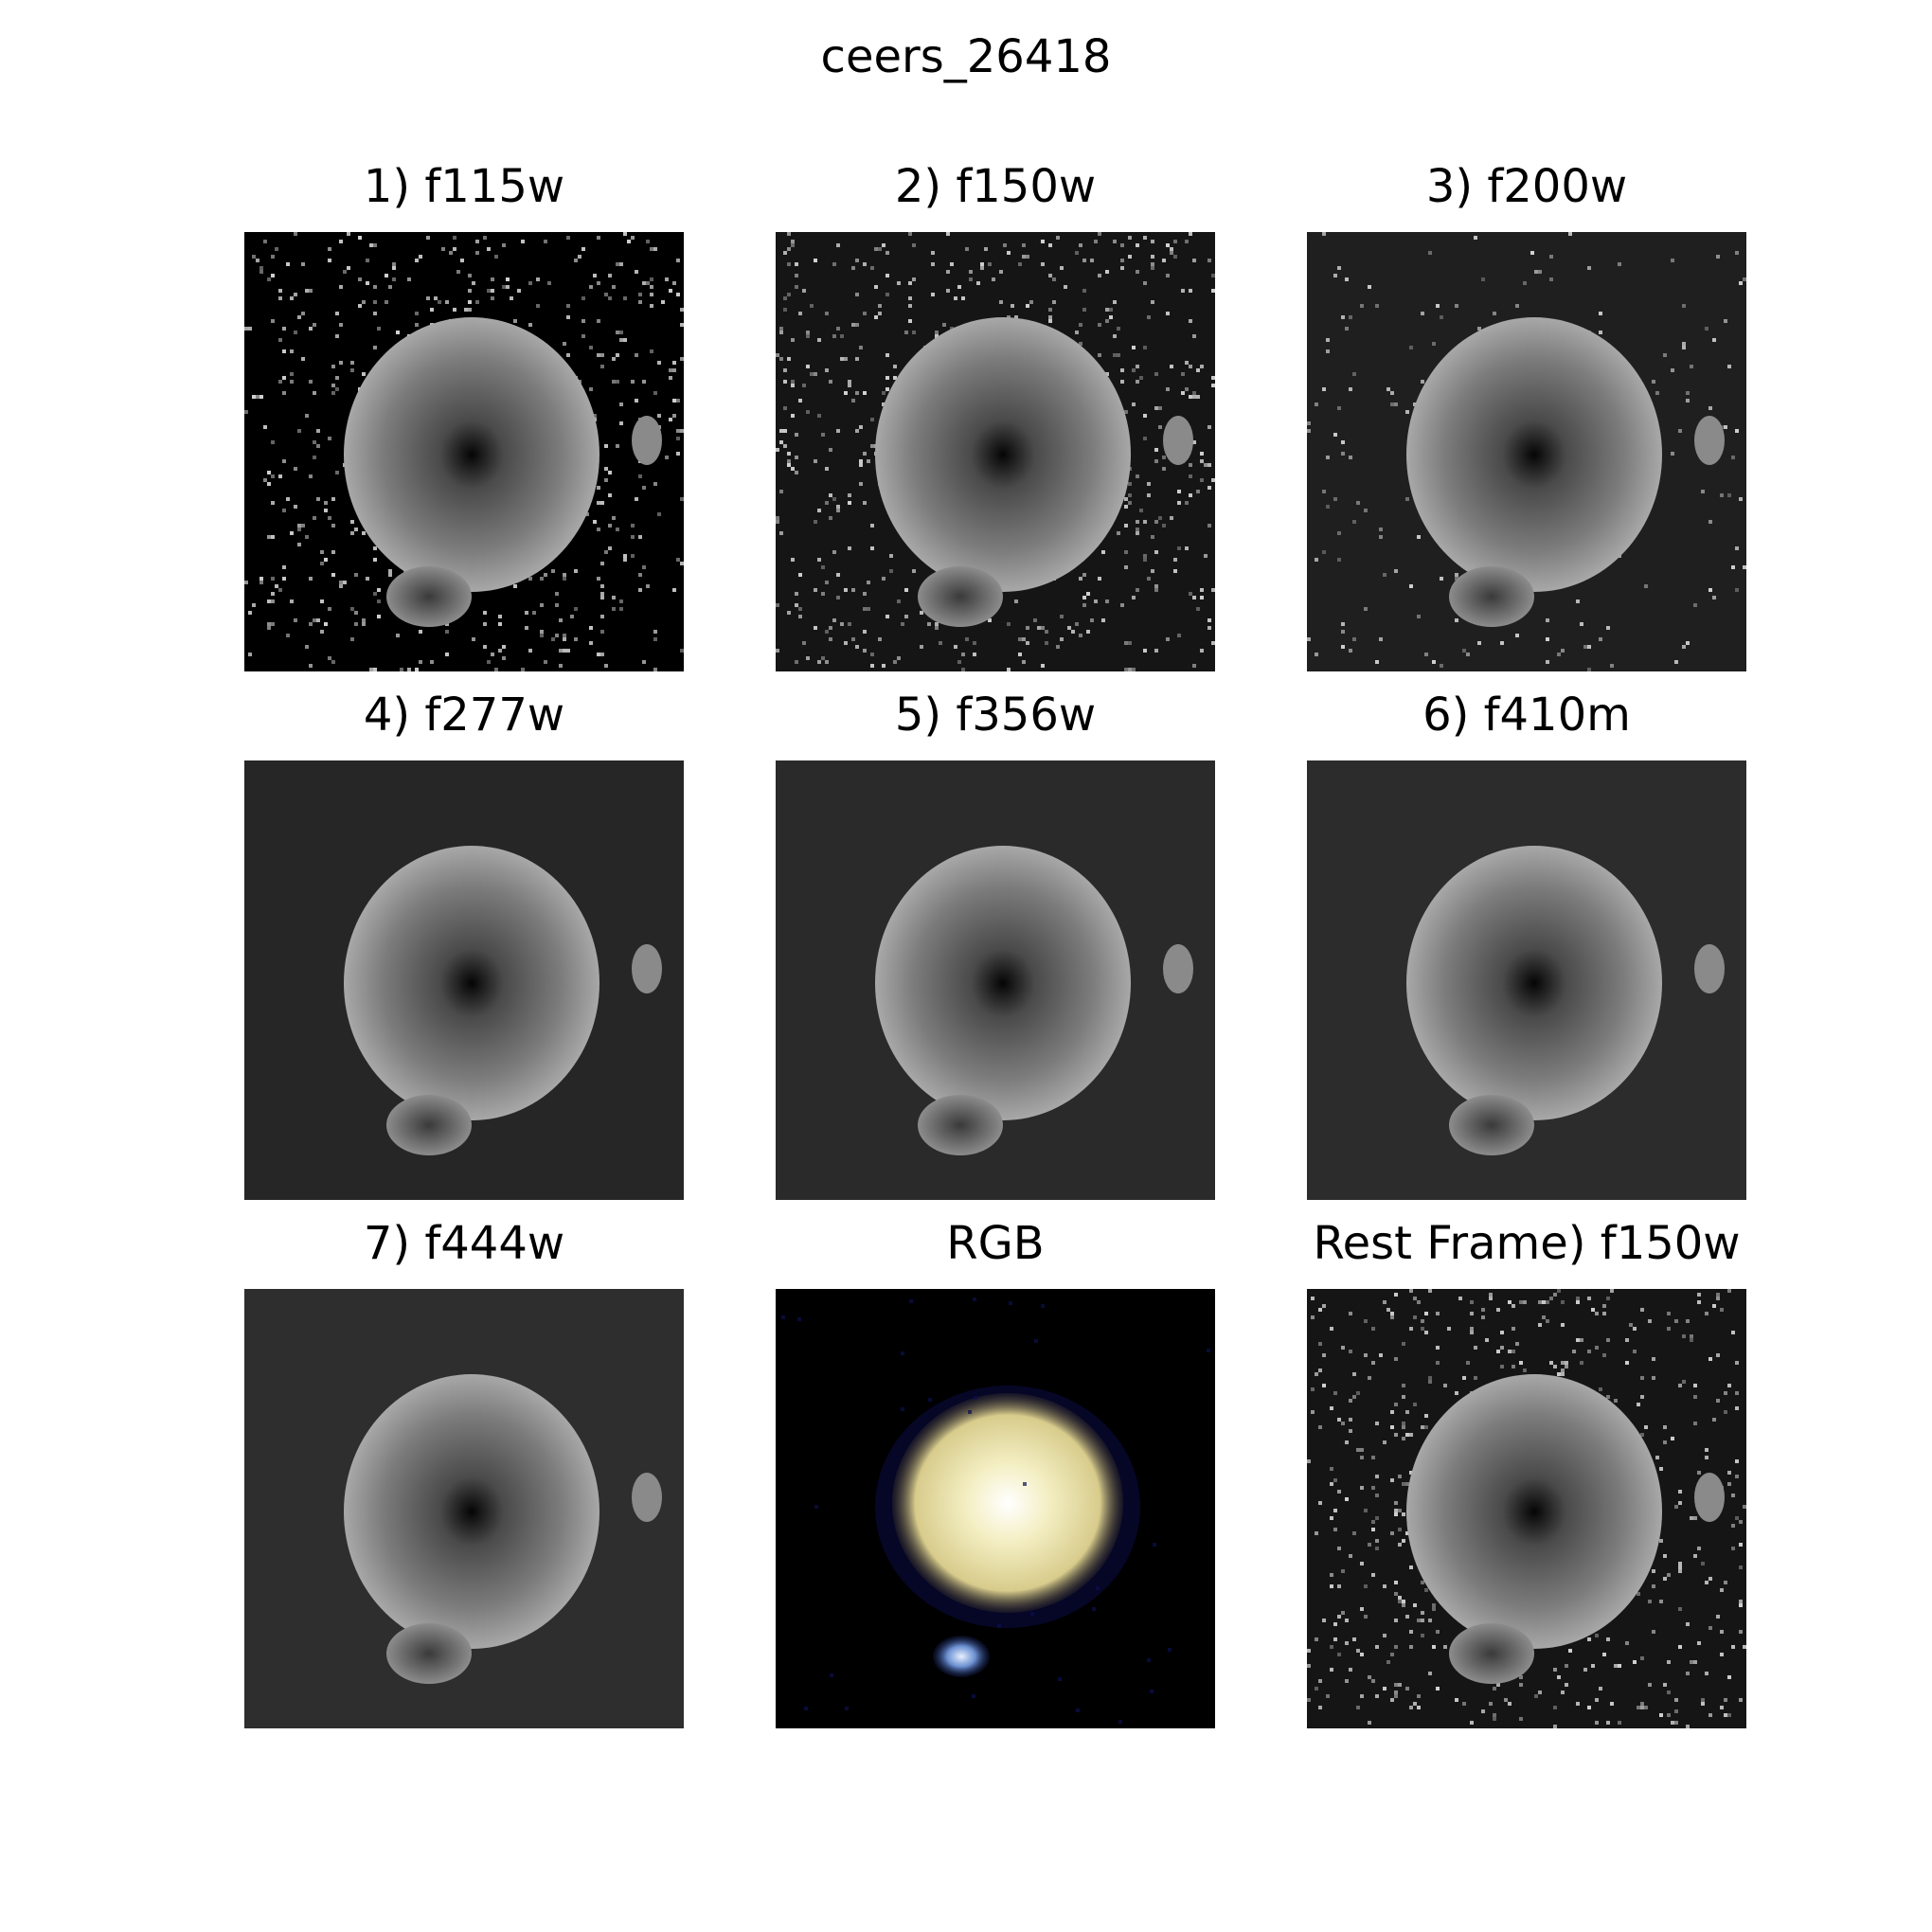 The width and height of the screenshot is (1932, 1932). What do you see at coordinates (1527, 1243) in the screenshot?
I see `panel-title: Rest Frame) f150w` at bounding box center [1527, 1243].